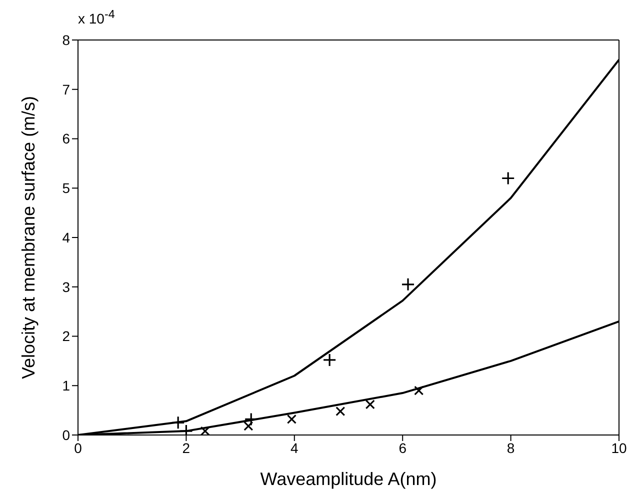  I want to click on text: x 10$^{-4}$, so click(96, 17).